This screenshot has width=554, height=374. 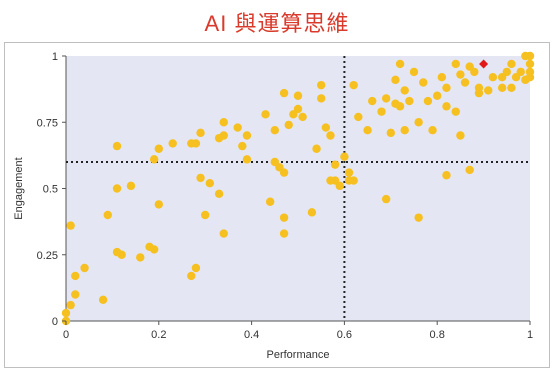 I want to click on x-tick-label: 0.4, so click(x=251, y=335).